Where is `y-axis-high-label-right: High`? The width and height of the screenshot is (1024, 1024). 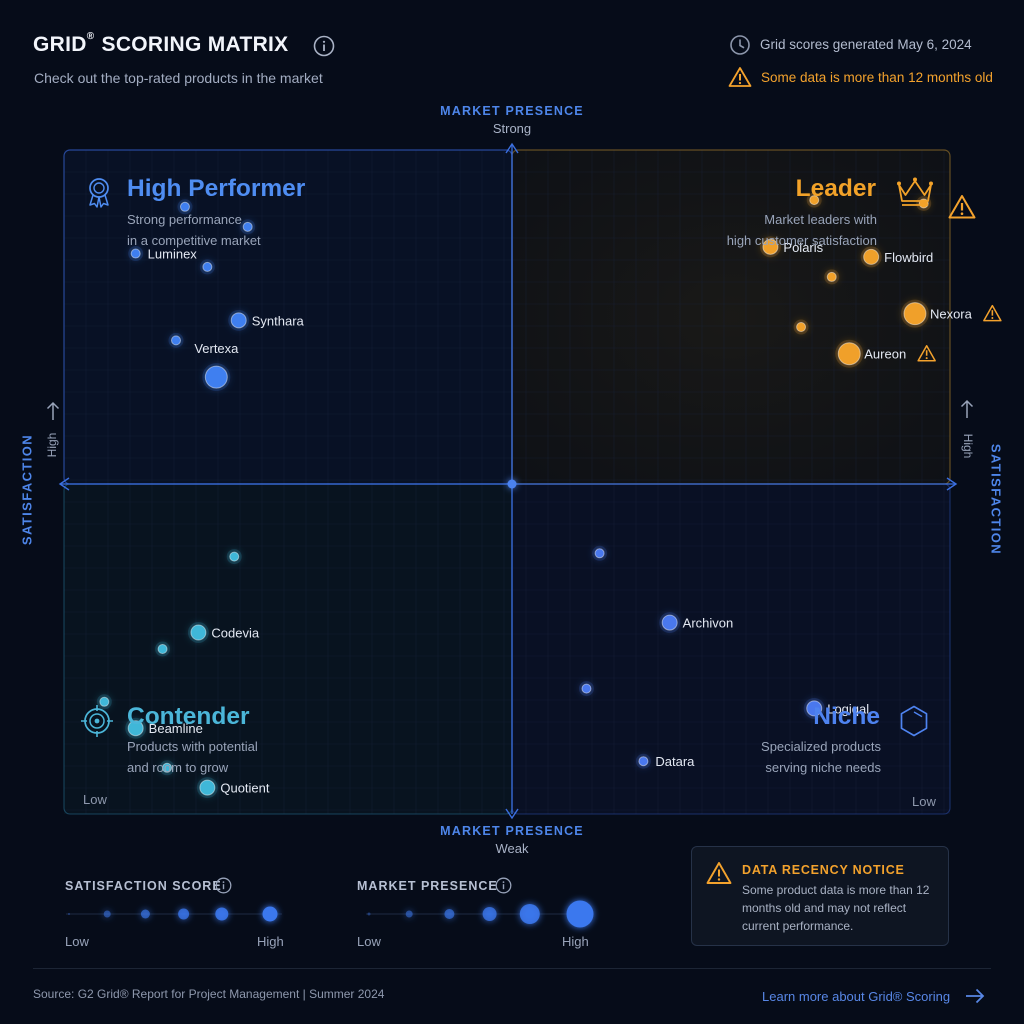
y-axis-high-label-right: High is located at coordinates (968, 446).